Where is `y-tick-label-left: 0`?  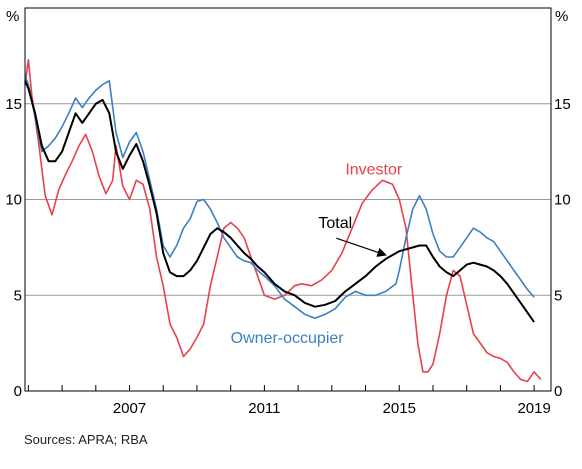
y-tick-label-left: 0 is located at coordinates (18, 391).